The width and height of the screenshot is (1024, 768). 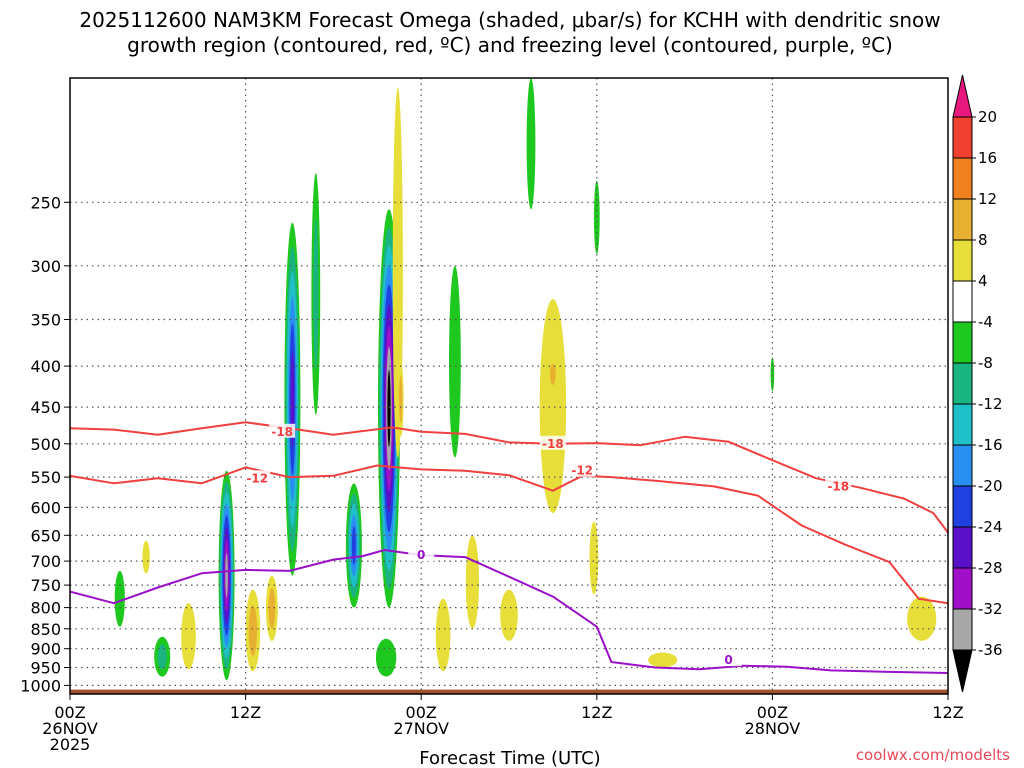 What do you see at coordinates (45, 444) in the screenshot?
I see `y-tick-label: 500` at bounding box center [45, 444].